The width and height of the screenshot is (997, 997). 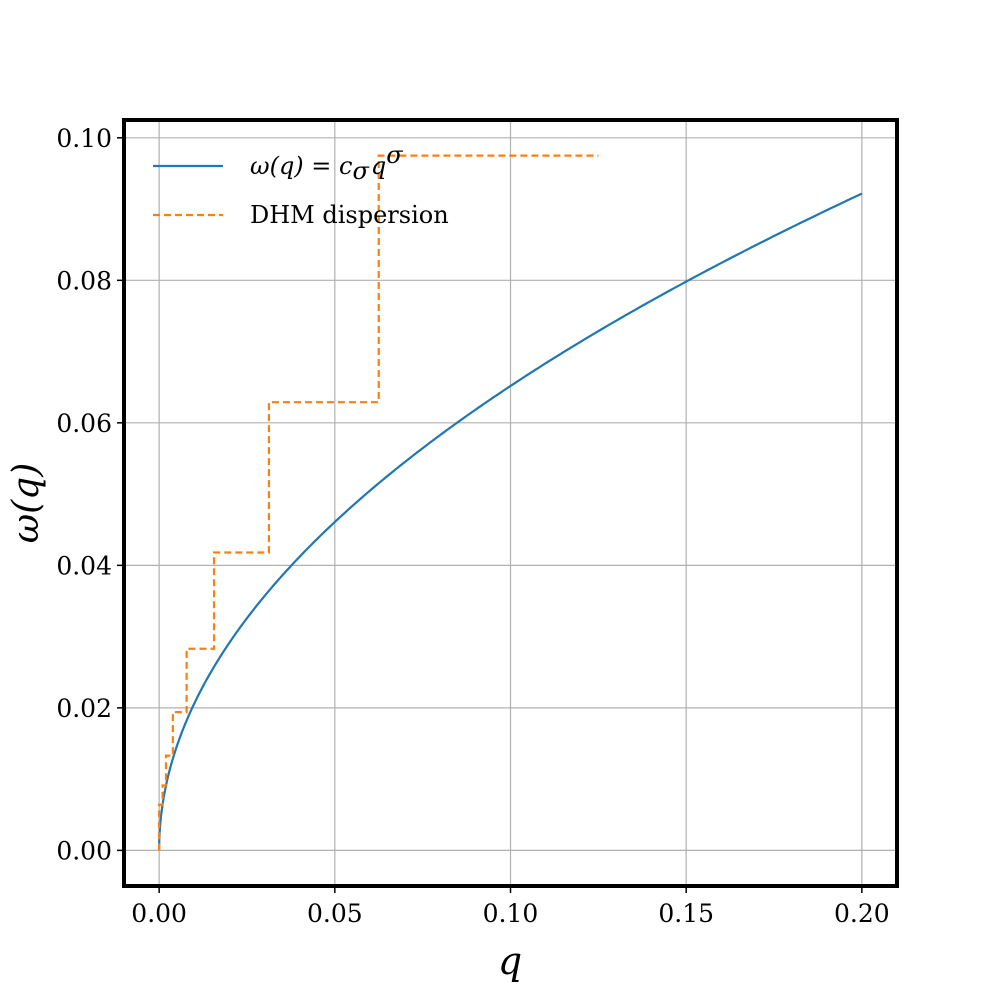 What do you see at coordinates (84, 138) in the screenshot?
I see `y-tick-label: 0.10` at bounding box center [84, 138].